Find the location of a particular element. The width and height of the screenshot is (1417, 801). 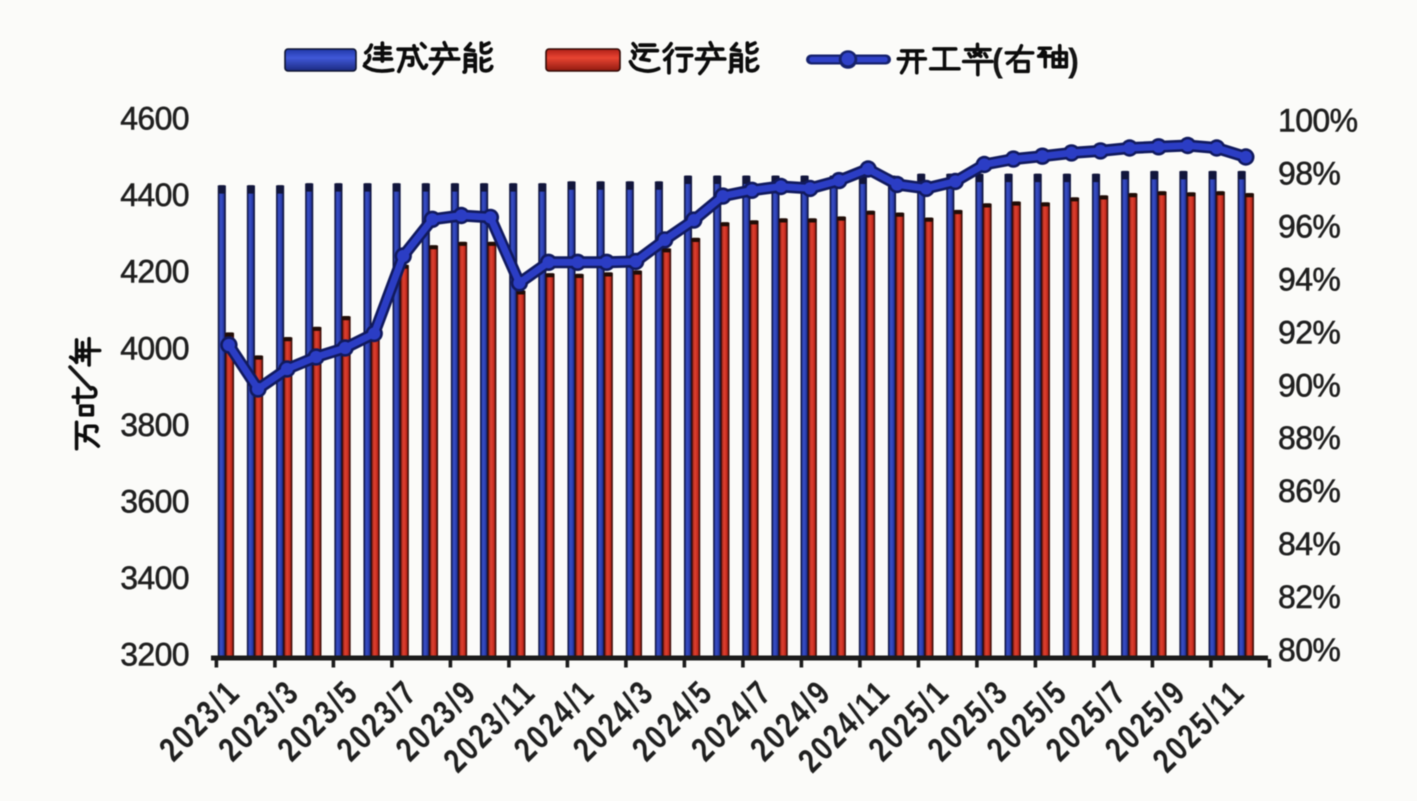

svg-text: 98% is located at coordinates (1309, 173).